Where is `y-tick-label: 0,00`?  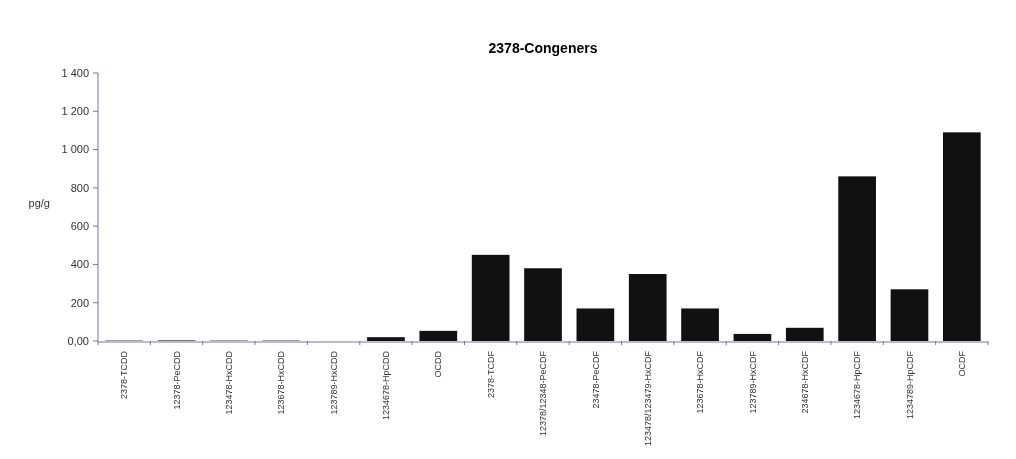 y-tick-label: 0,00 is located at coordinates (78, 340).